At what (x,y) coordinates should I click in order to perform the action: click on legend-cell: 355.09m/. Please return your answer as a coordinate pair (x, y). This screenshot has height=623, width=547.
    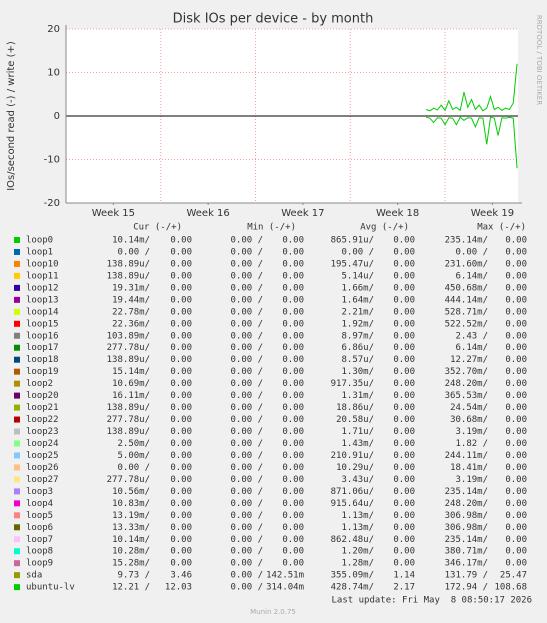
    Looking at the image, I should click on (352, 576).